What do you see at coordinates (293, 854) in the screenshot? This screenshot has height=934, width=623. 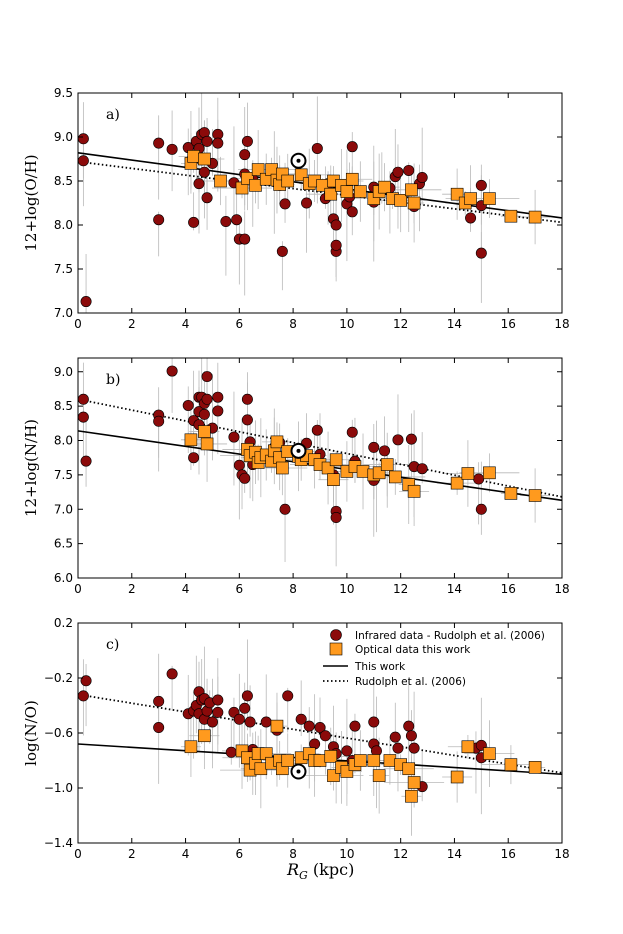 I see `x-tick-label: 8` at bounding box center [293, 854].